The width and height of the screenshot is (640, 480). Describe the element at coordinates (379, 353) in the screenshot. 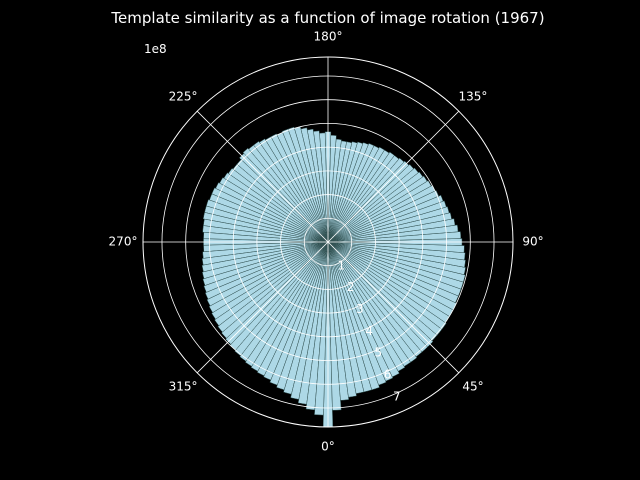

I see `r-tick-label: 5` at that location.